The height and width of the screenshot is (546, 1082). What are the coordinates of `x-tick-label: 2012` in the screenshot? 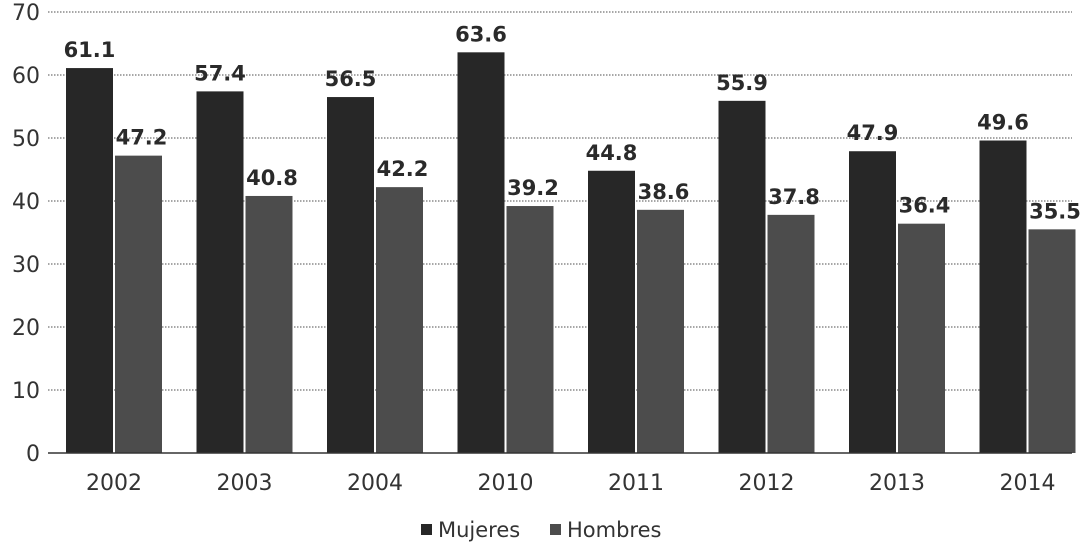 It's located at (767, 483).